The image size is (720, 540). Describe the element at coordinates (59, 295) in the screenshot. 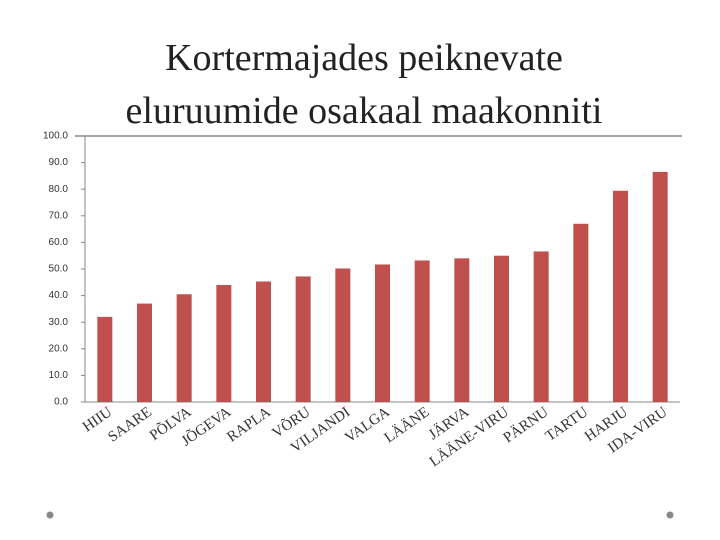

I see `y-tick-label: 40.0` at that location.